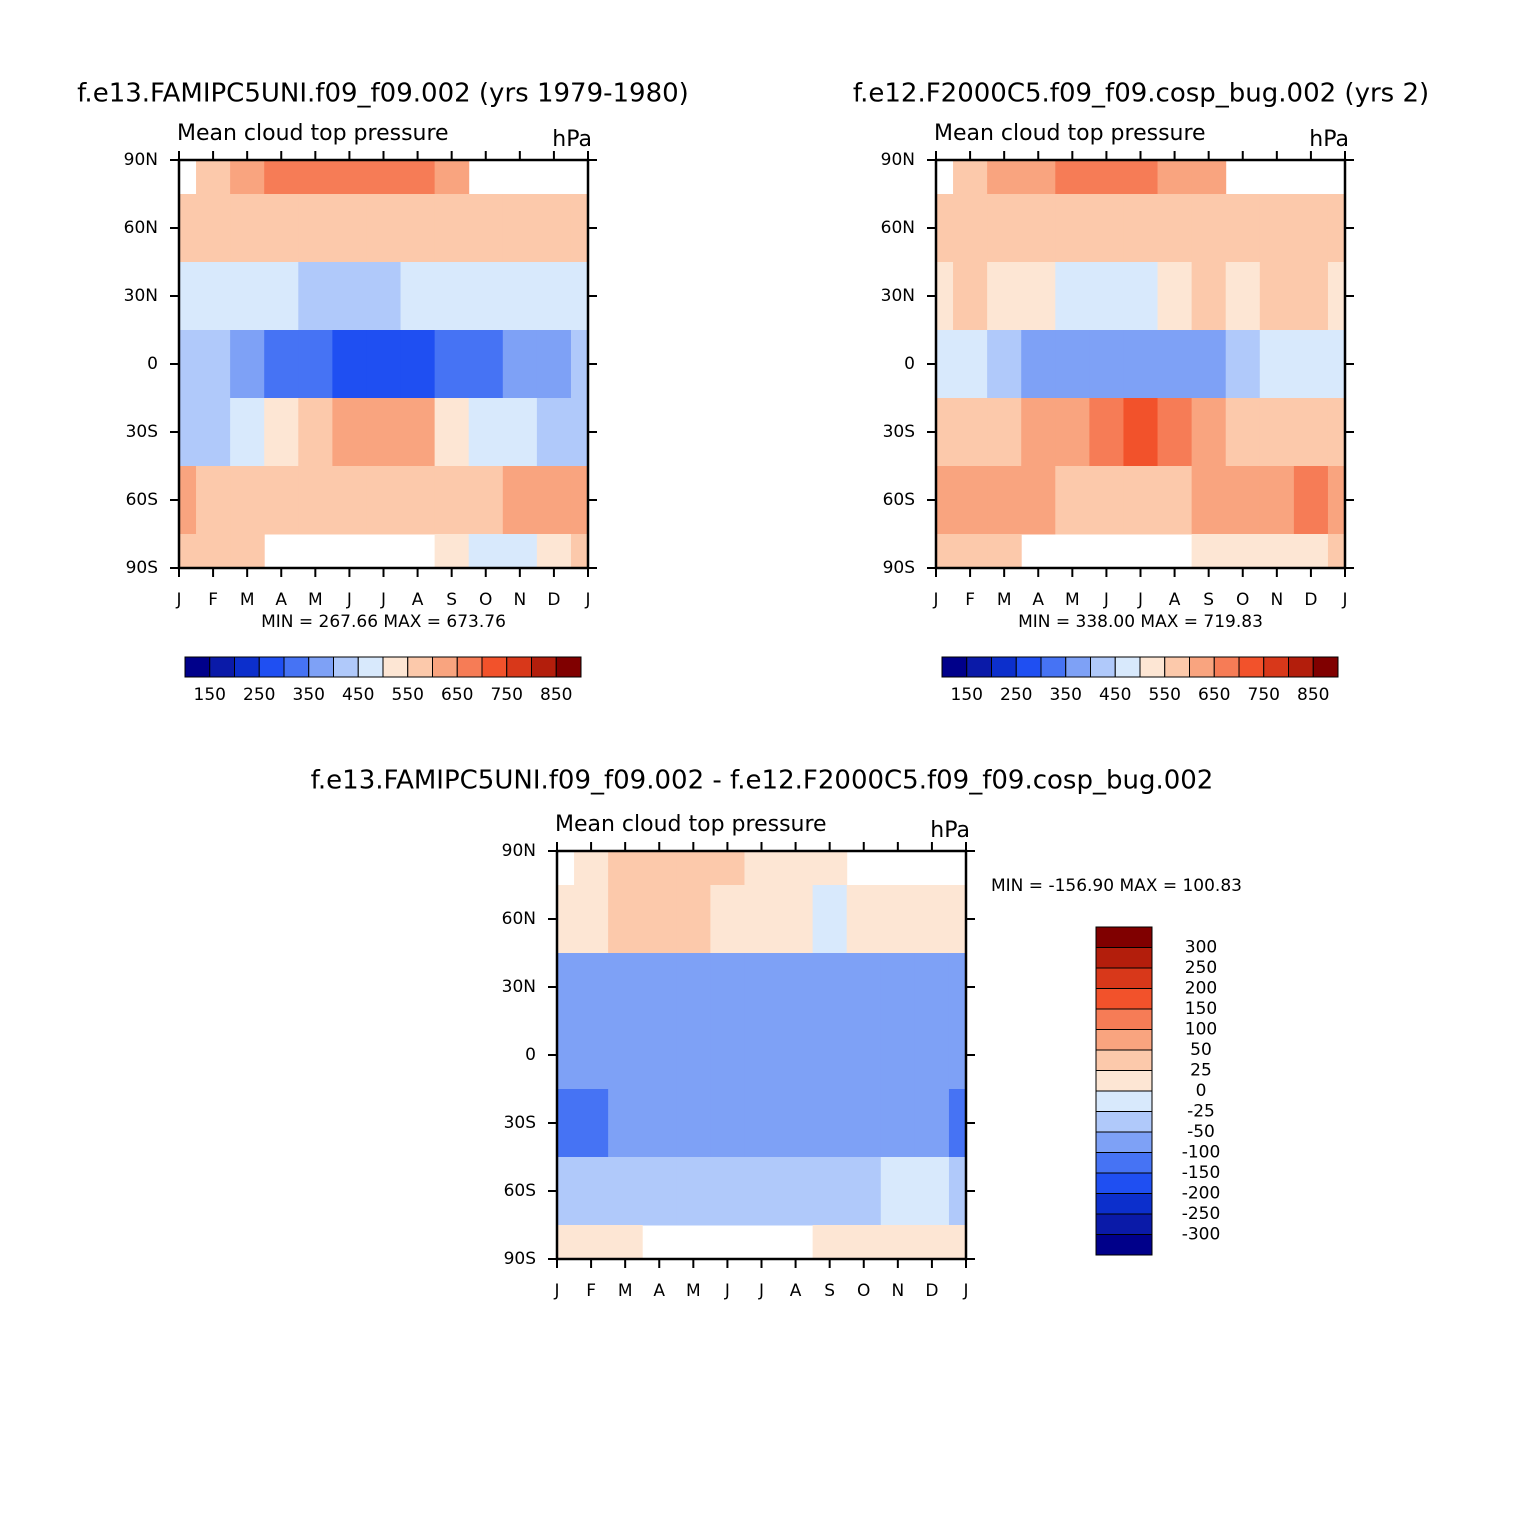 This screenshot has height=1524, width=1524. What do you see at coordinates (141, 228) in the screenshot?
I see `y-tick-label: 60N` at bounding box center [141, 228].